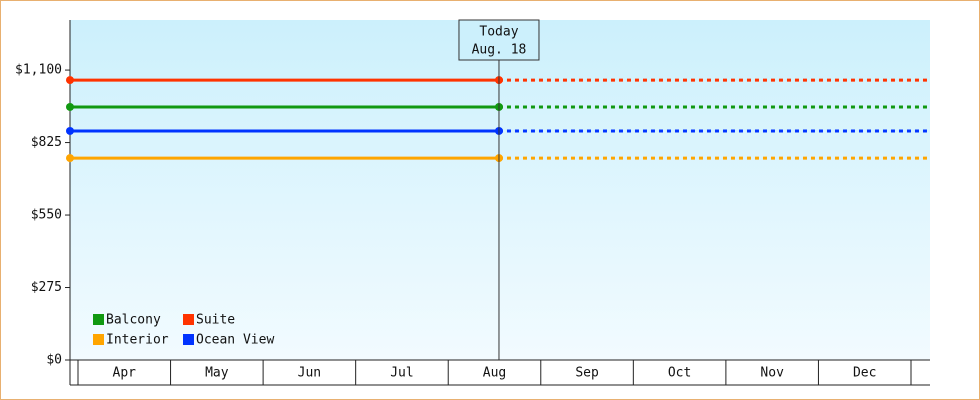 Image resolution: width=980 pixels, height=400 pixels. What do you see at coordinates (679, 373) in the screenshot?
I see `x-tick-label: Oct` at bounding box center [679, 373].